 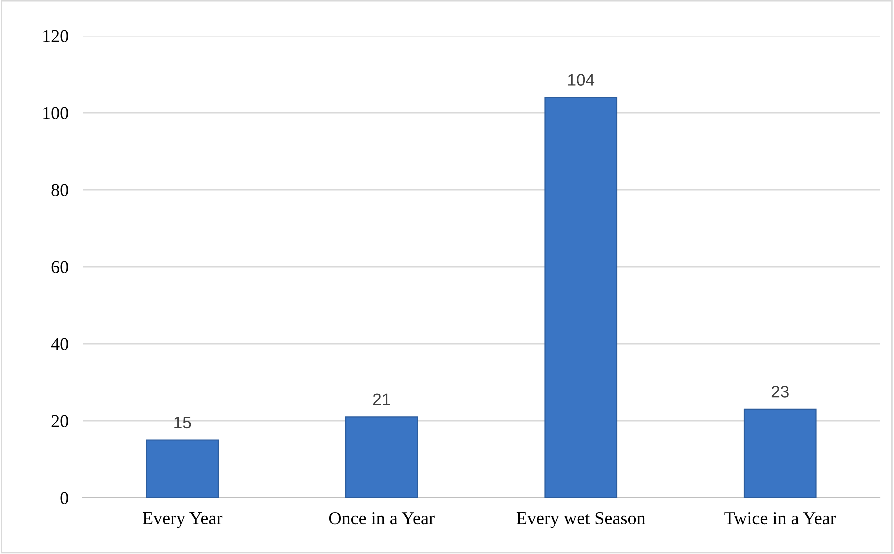 I want to click on y-tick-label: 40, so click(x=59, y=344).